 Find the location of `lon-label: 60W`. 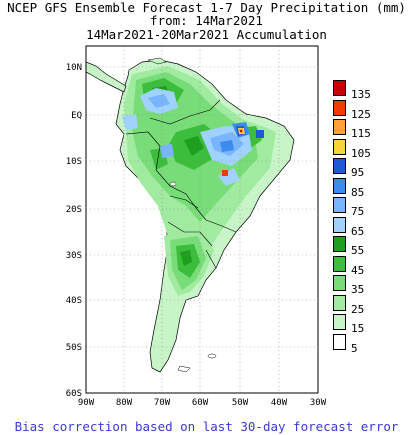

lon-label: 60W is located at coordinates (200, 403).